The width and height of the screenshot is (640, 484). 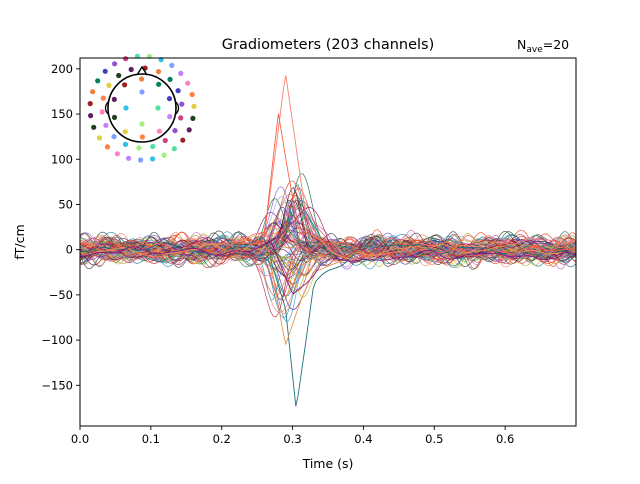 I want to click on y-tick-label: −100, so click(x=57, y=340).